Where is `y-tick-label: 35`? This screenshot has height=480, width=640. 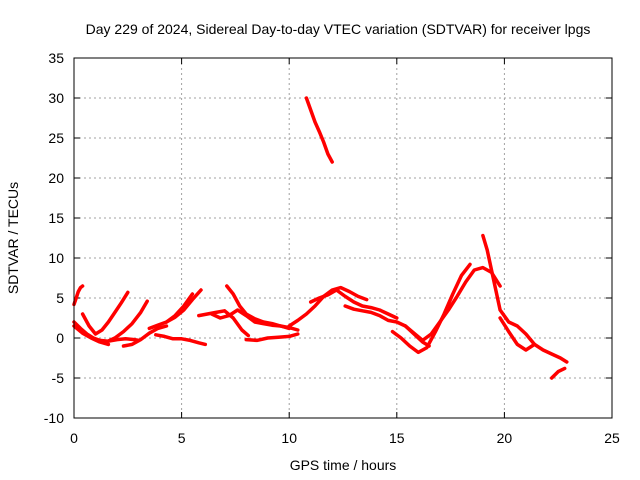
y-tick-label: 35 is located at coordinates (56, 58).